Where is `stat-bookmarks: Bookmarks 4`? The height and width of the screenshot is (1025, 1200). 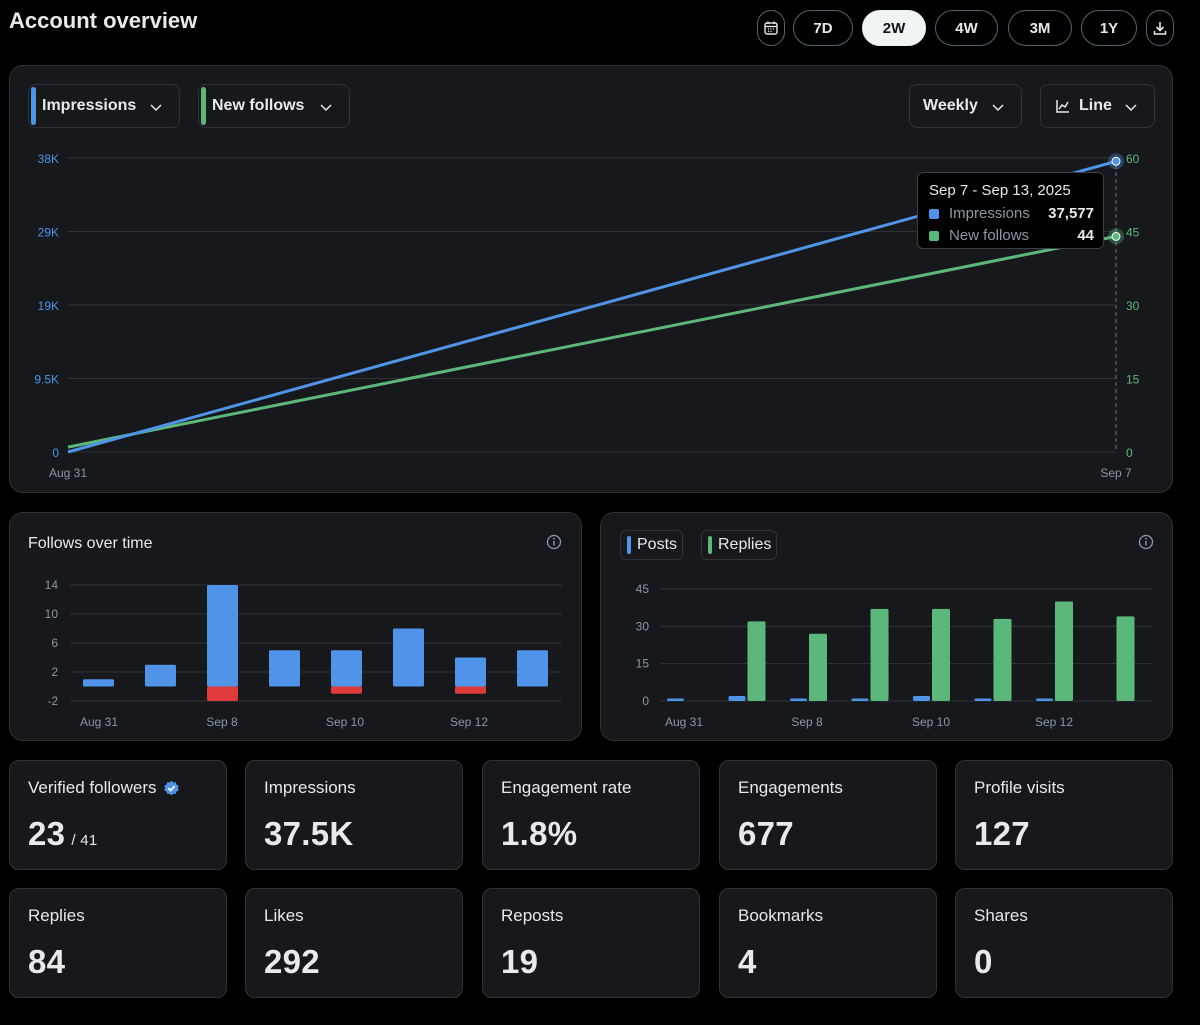 stat-bookmarks: Bookmarks 4 is located at coordinates (828, 943).